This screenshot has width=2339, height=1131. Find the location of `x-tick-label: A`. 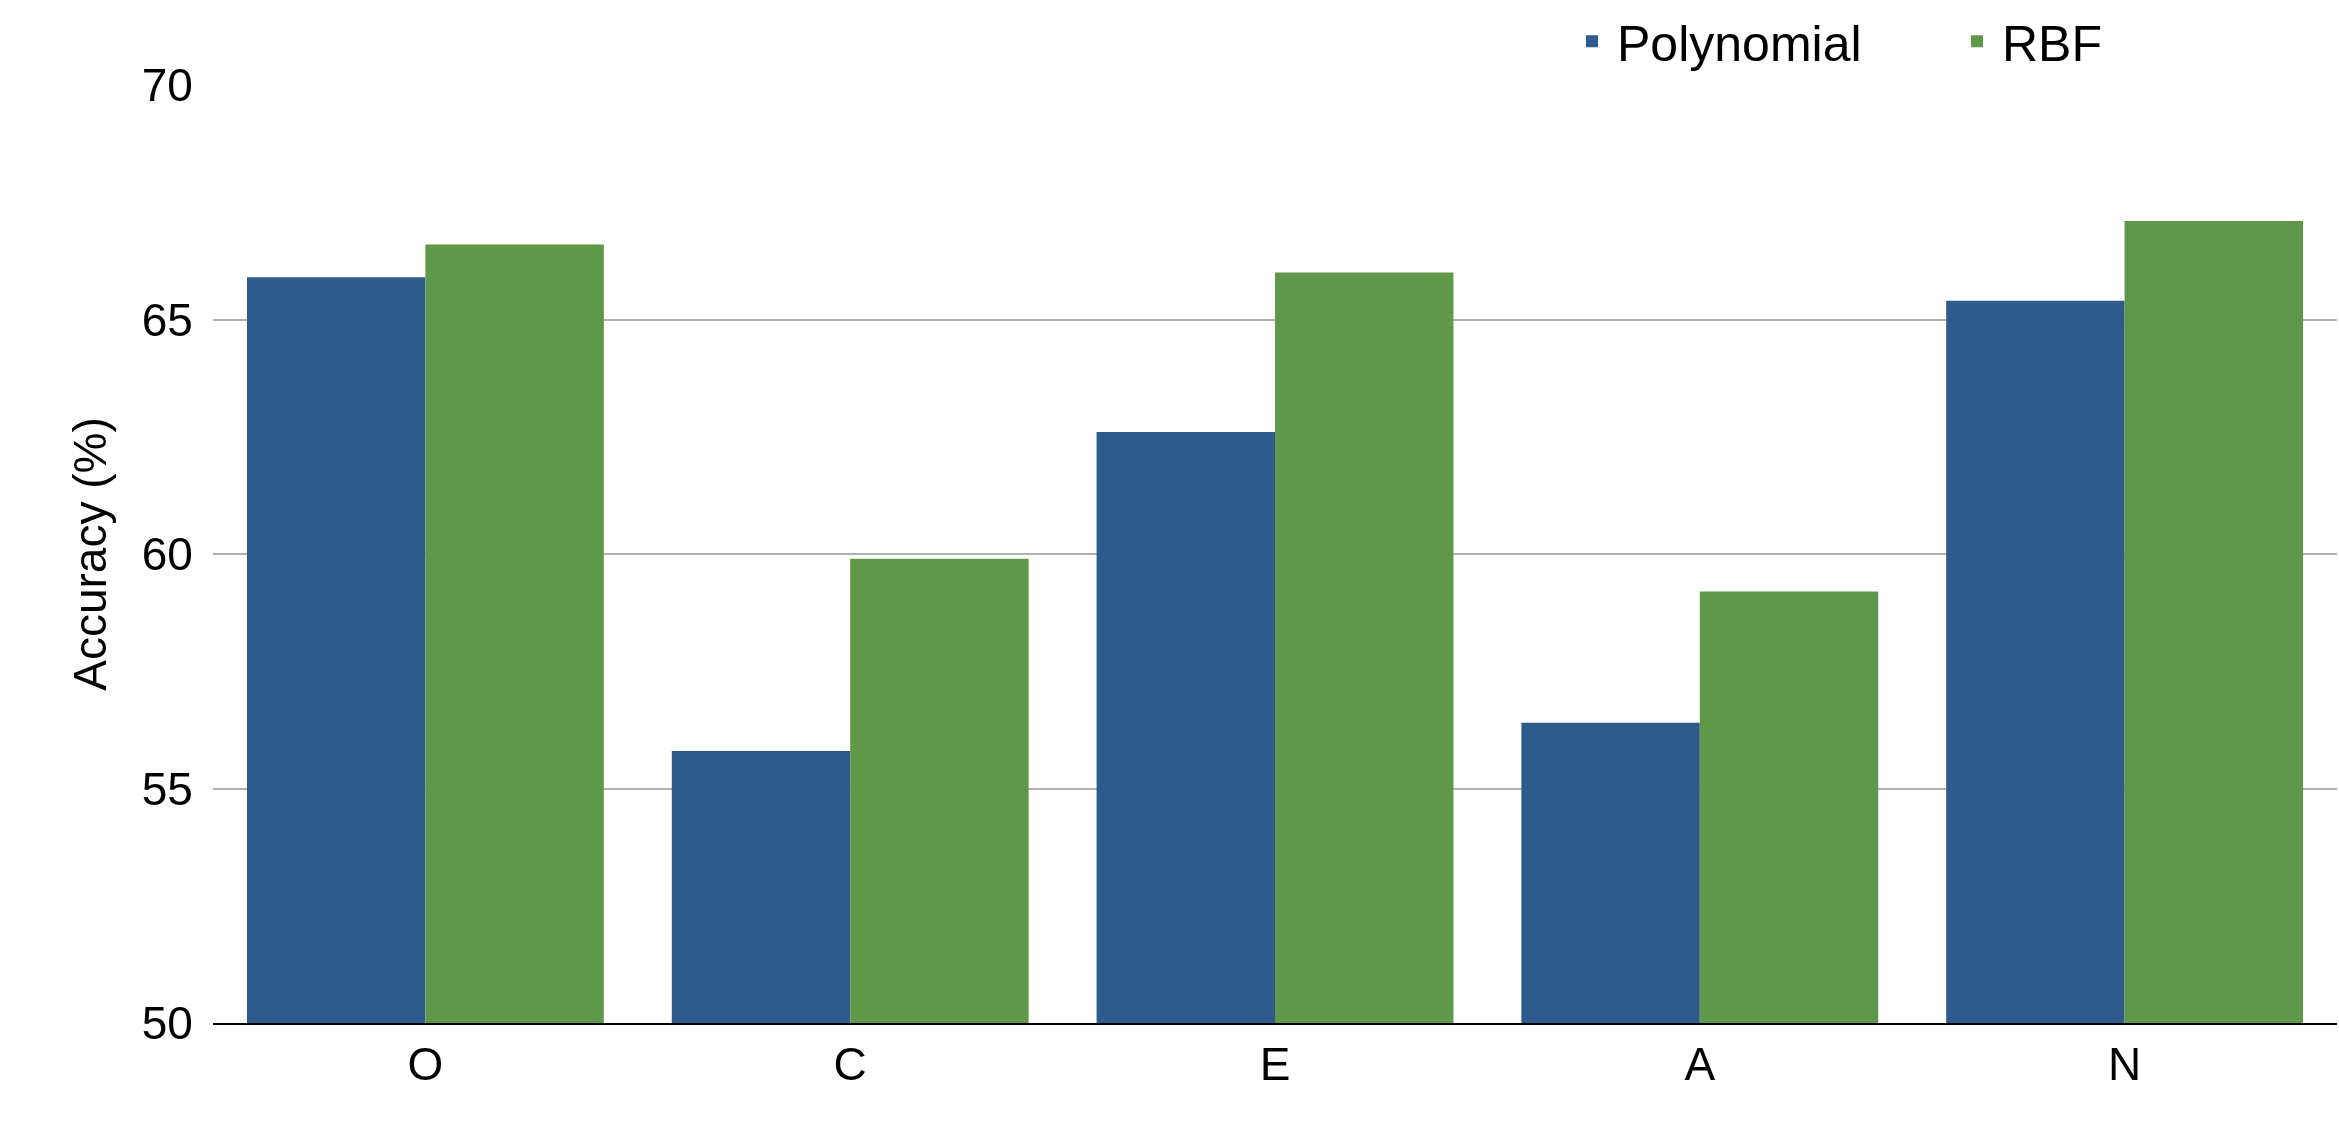

x-tick-label: A is located at coordinates (1700, 1064).